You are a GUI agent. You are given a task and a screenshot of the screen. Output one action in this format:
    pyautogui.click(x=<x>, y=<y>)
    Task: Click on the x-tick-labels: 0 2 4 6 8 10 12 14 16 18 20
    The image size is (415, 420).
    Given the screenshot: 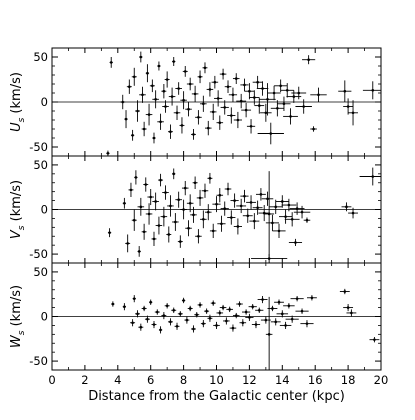 What is the action you would take?
    pyautogui.click(x=218, y=380)
    